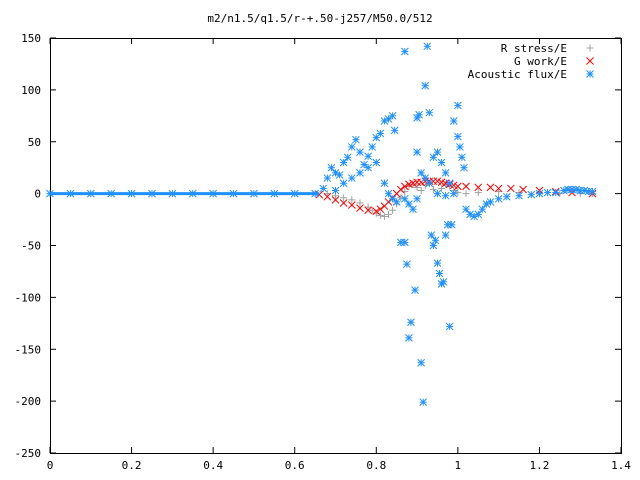 The height and width of the screenshot is (480, 640). Describe the element at coordinates (31, 246) in the screenshot. I see `y-tick-label: -50` at that location.